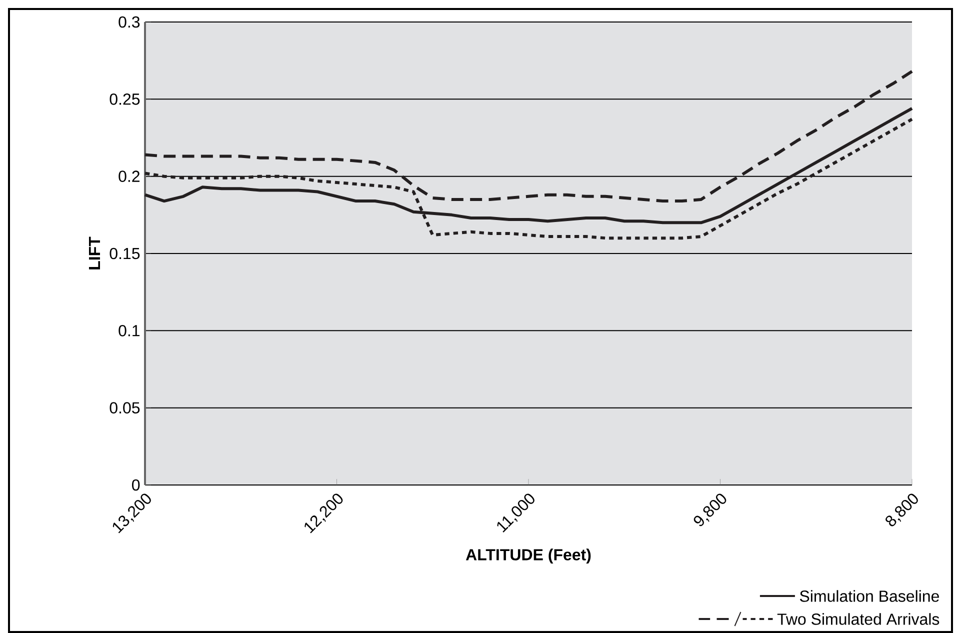 Image resolution: width=961 pixels, height=633 pixels. Describe the element at coordinates (528, 556) in the screenshot. I see `x-axis-title: ALTITUDE (Feet)` at that location.